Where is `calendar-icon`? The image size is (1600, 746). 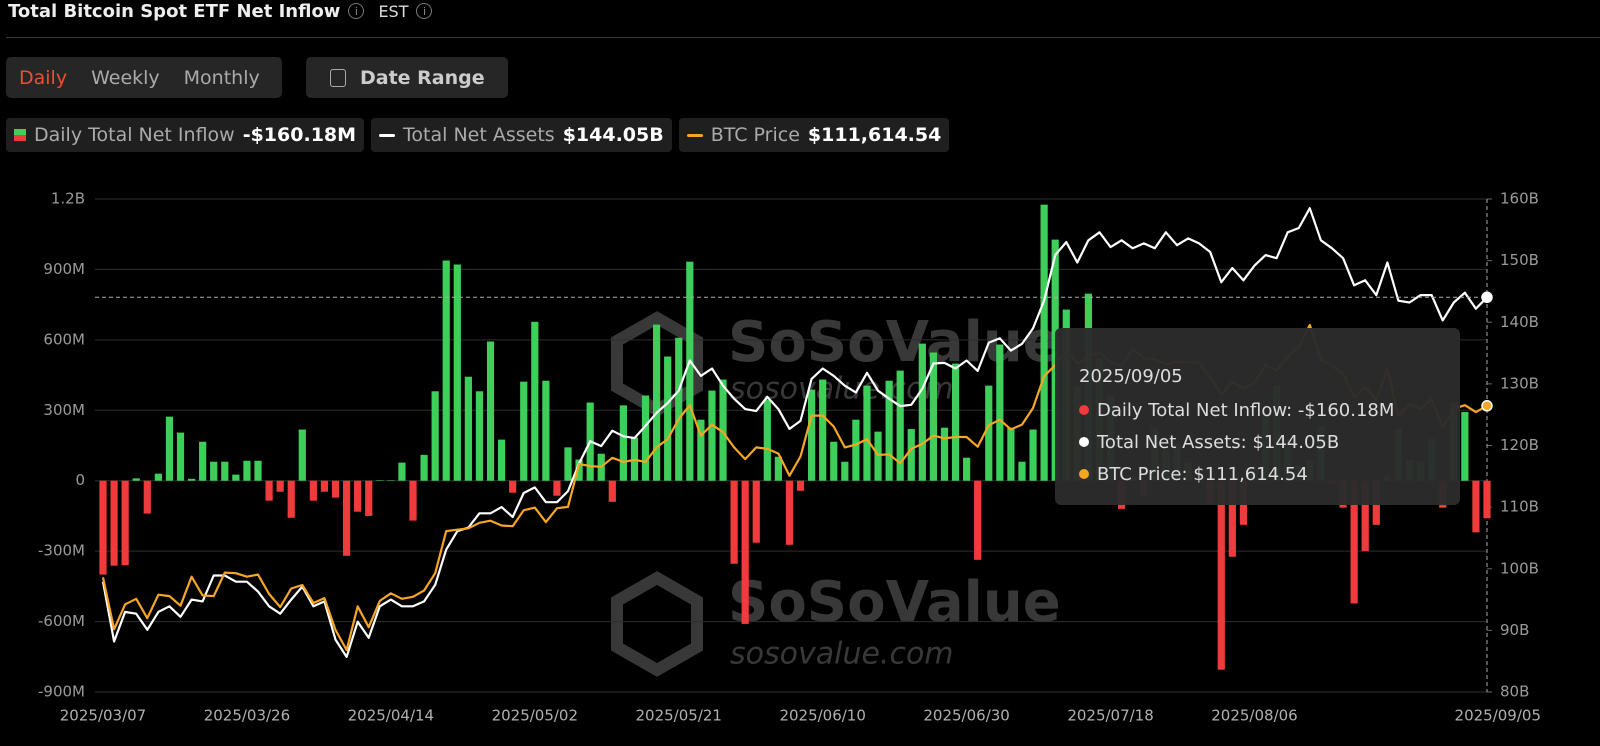 calendar-icon is located at coordinates (338, 77).